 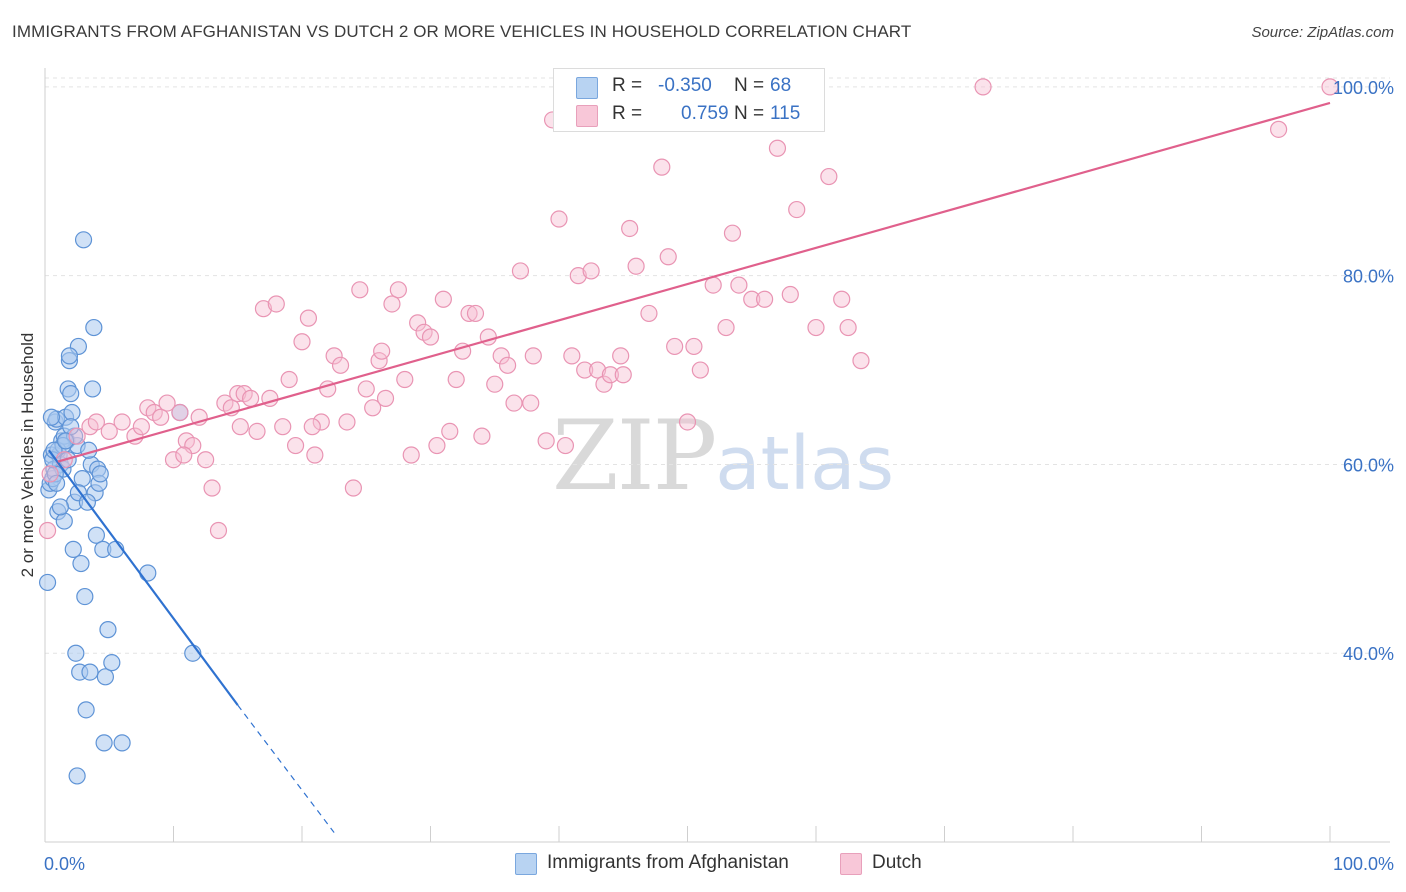 I want to click on bottom-legend-swatch-pink, so click(x=851, y=864).